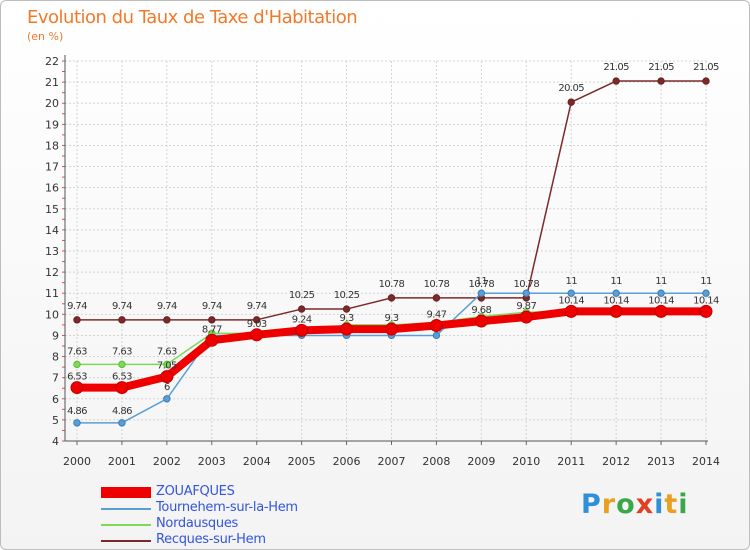  I want to click on x-tick-label: 2011, so click(571, 461).